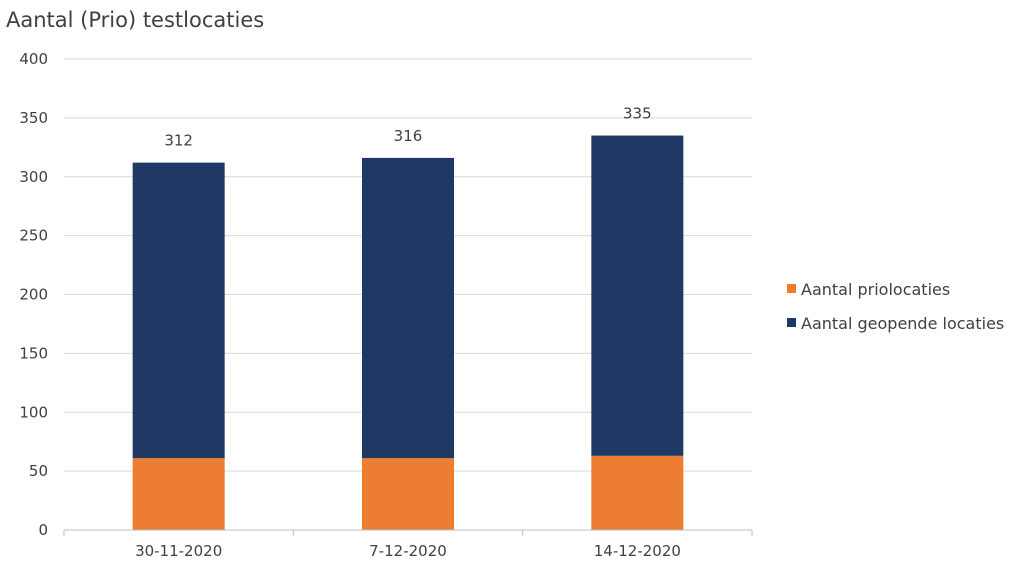 The width and height of the screenshot is (1030, 567). What do you see at coordinates (178, 551) in the screenshot?
I see `x-tick-label: 30-11-2020` at bounding box center [178, 551].